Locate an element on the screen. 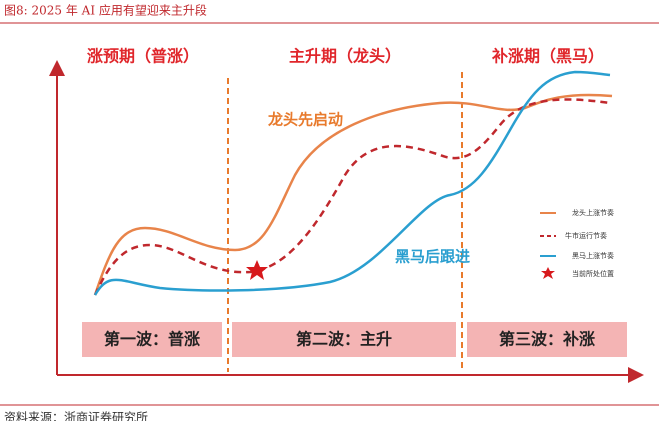 Image resolution: width=659 pixels, height=421 pixels. wave-label: 第一波：普涨 is located at coordinates (152, 339).